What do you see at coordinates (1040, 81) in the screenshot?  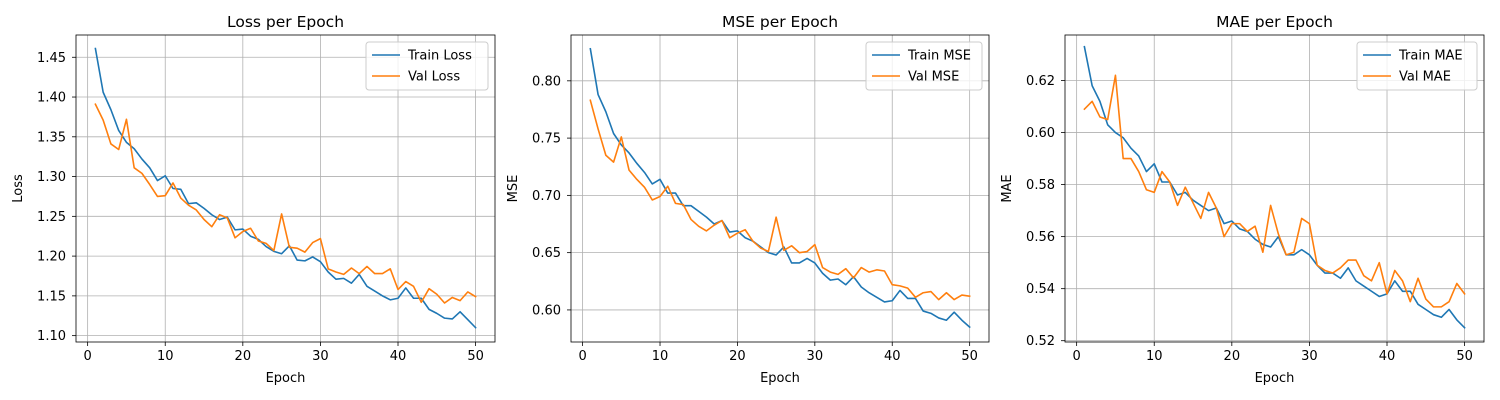 I see `y-tick-label: 0.62` at bounding box center [1040, 81].